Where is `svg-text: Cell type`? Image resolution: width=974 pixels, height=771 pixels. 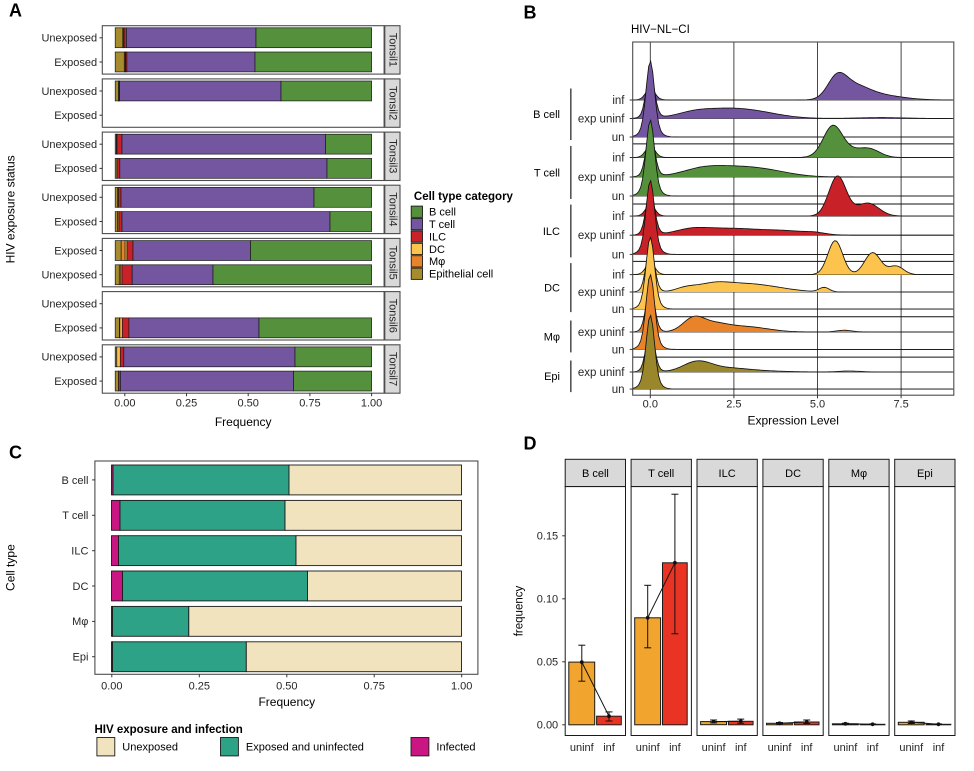 svg-text: Cell type is located at coordinates (11, 567).